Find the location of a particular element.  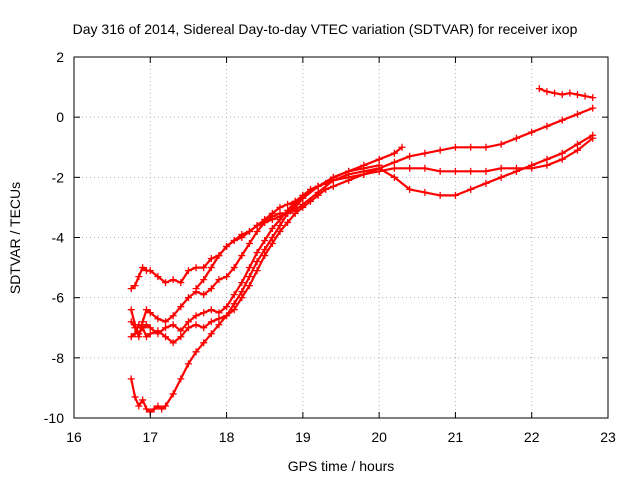

y-tick-label: -2 is located at coordinates (58, 177).